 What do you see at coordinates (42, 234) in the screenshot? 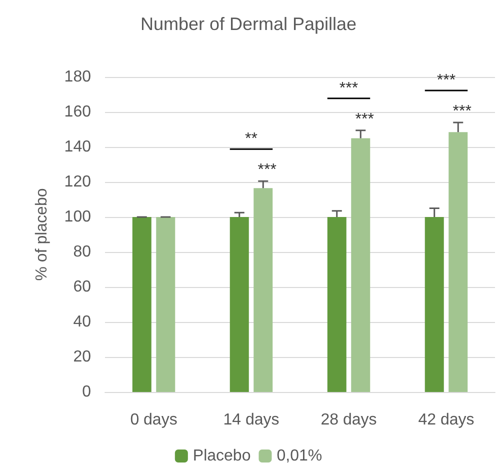
I see `y-axis-title: % of placebo` at bounding box center [42, 234].